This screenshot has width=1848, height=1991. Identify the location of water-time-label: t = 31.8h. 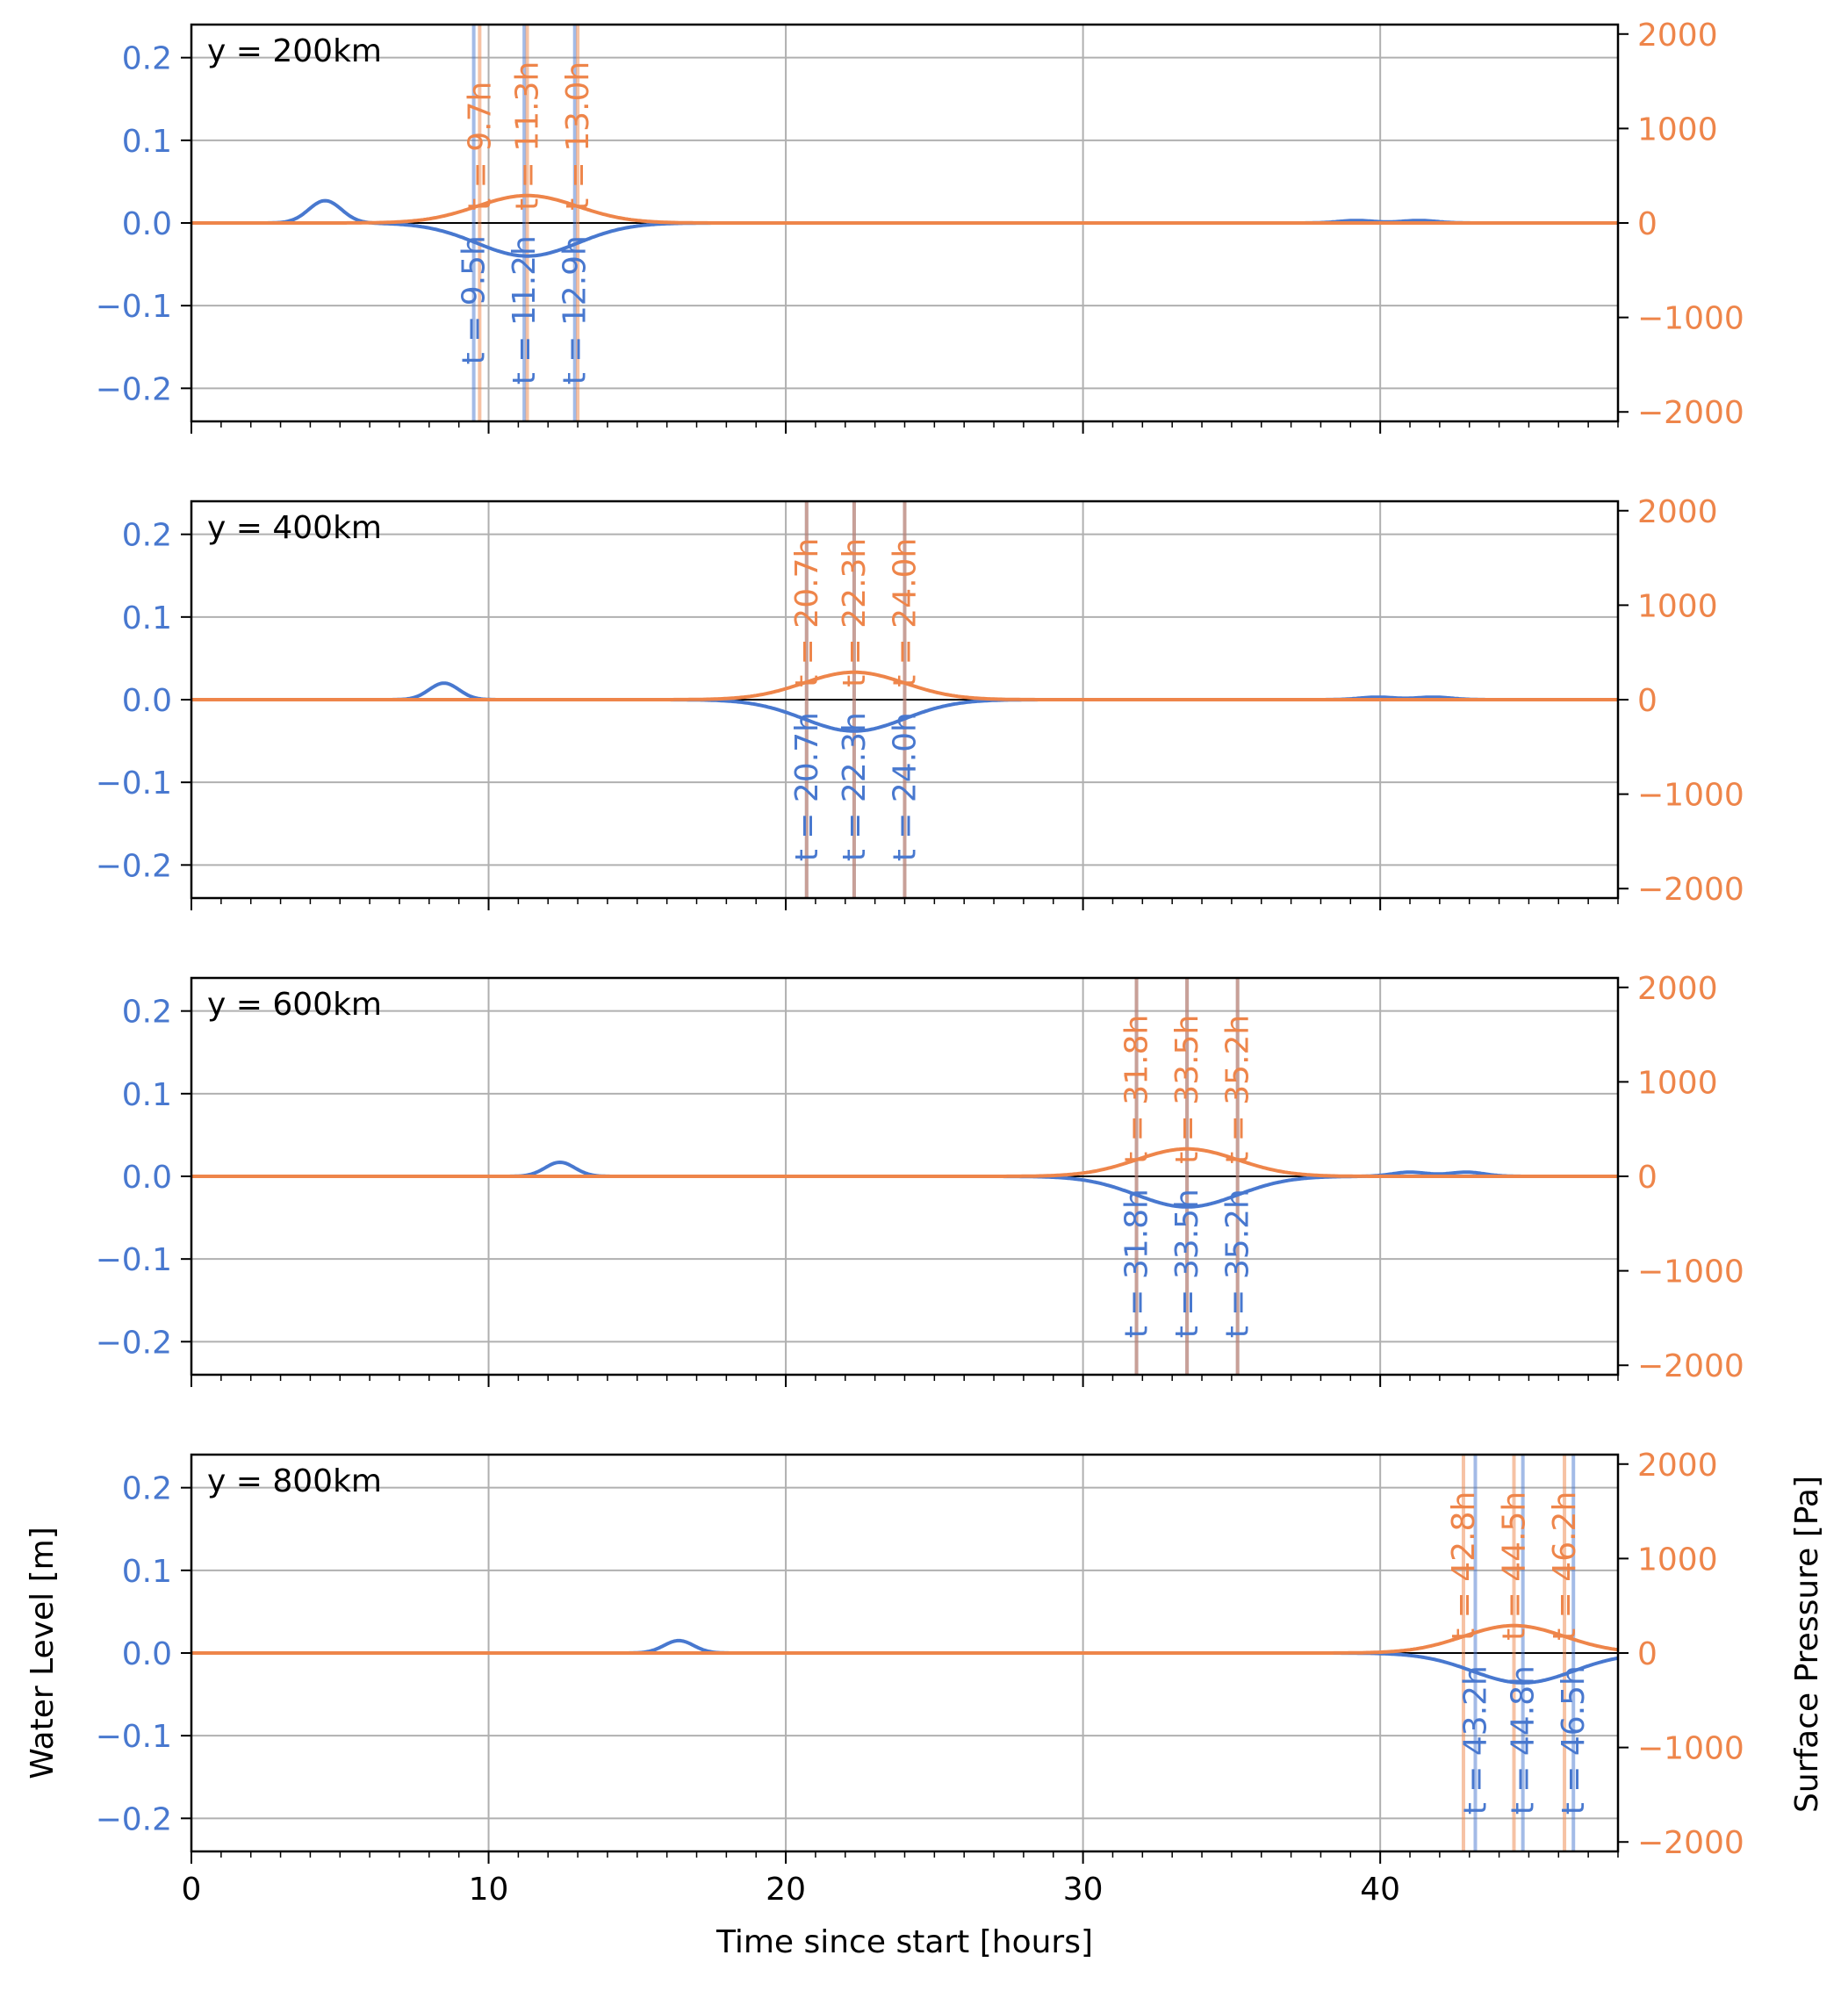
(1137, 1263).